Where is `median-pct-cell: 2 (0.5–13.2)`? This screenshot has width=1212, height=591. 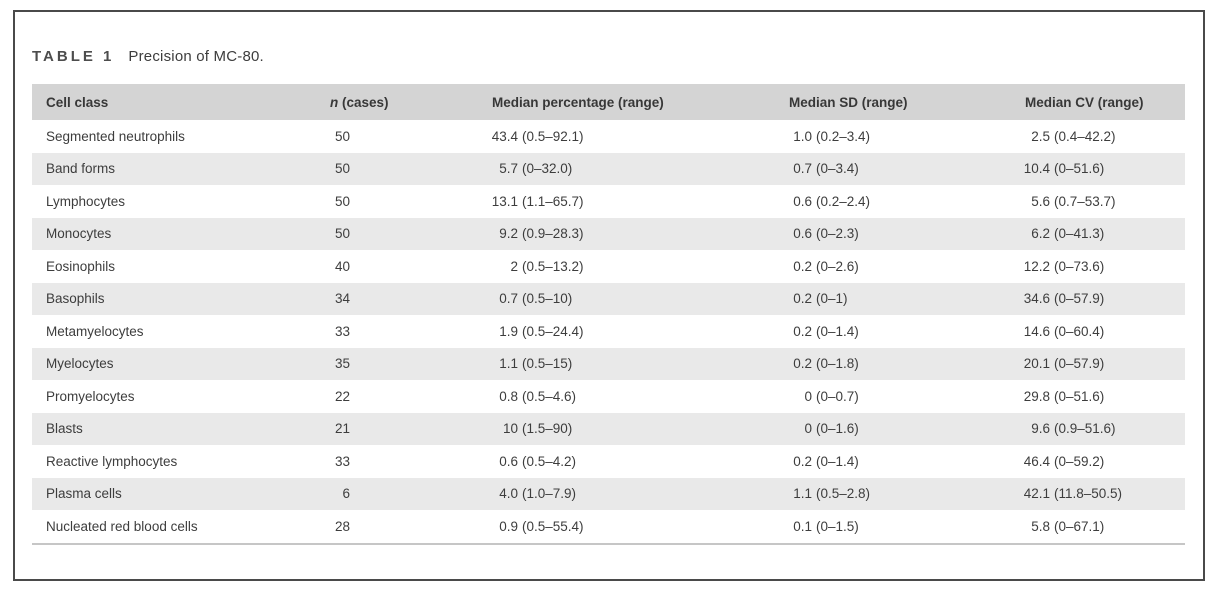
median-pct-cell: 2 (0.5–13.2) is located at coordinates (631, 266).